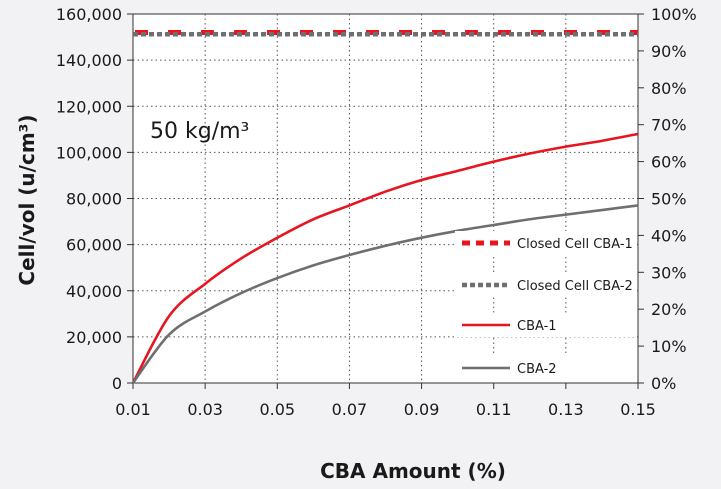 The width and height of the screenshot is (721, 489). I want to click on y2-tick-label: 70%, so click(669, 125).